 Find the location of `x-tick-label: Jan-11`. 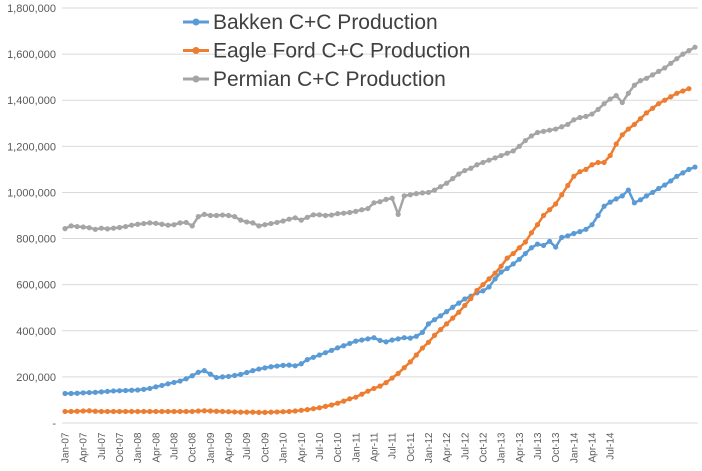

x-tick-label: Jan-11 is located at coordinates (356, 447).